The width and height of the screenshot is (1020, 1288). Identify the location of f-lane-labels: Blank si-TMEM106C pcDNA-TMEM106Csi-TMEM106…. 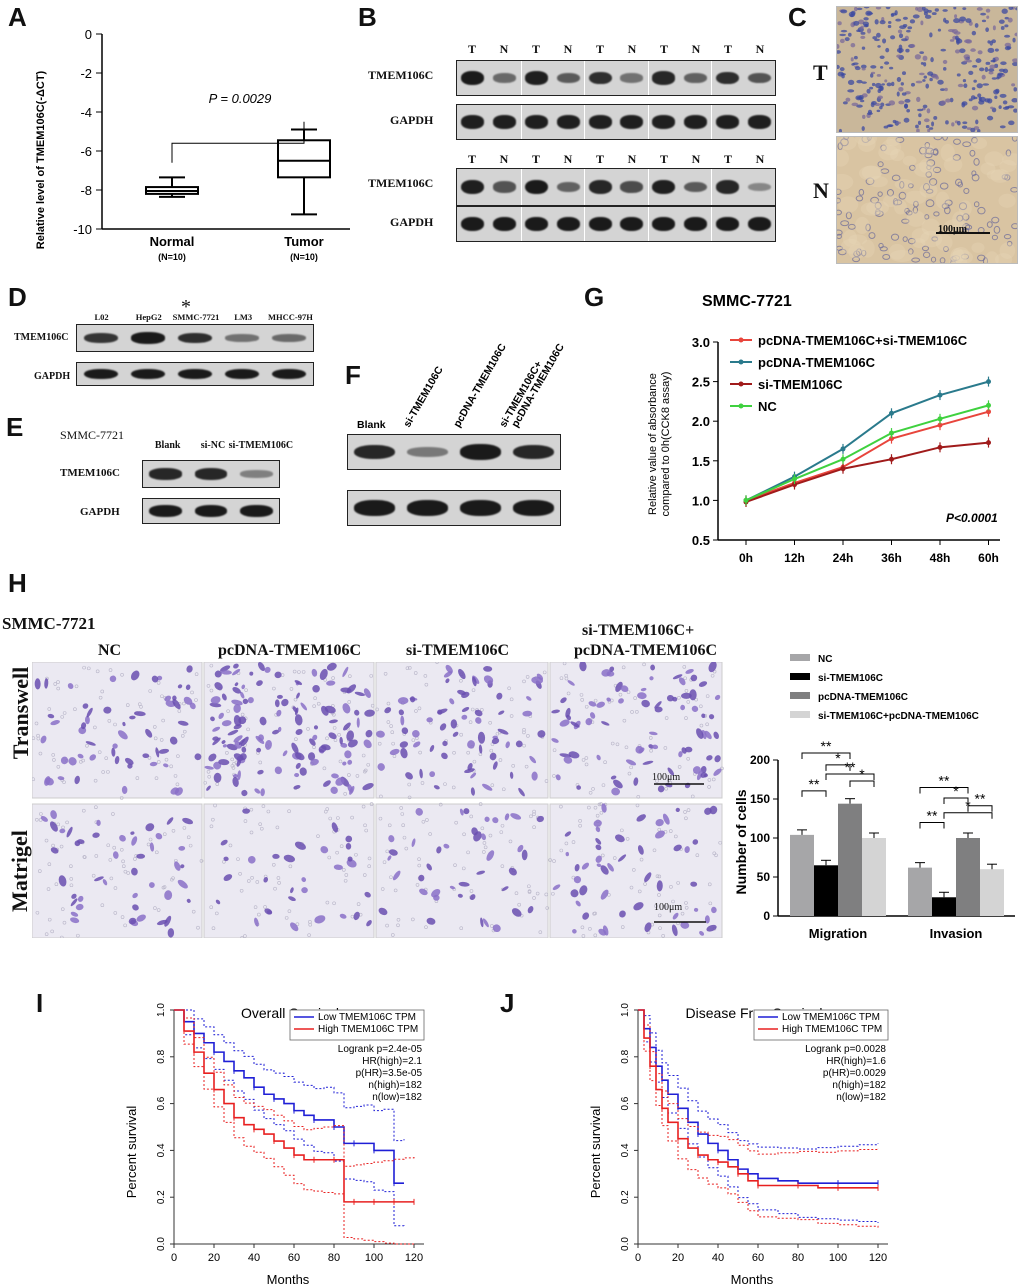
(462, 386).